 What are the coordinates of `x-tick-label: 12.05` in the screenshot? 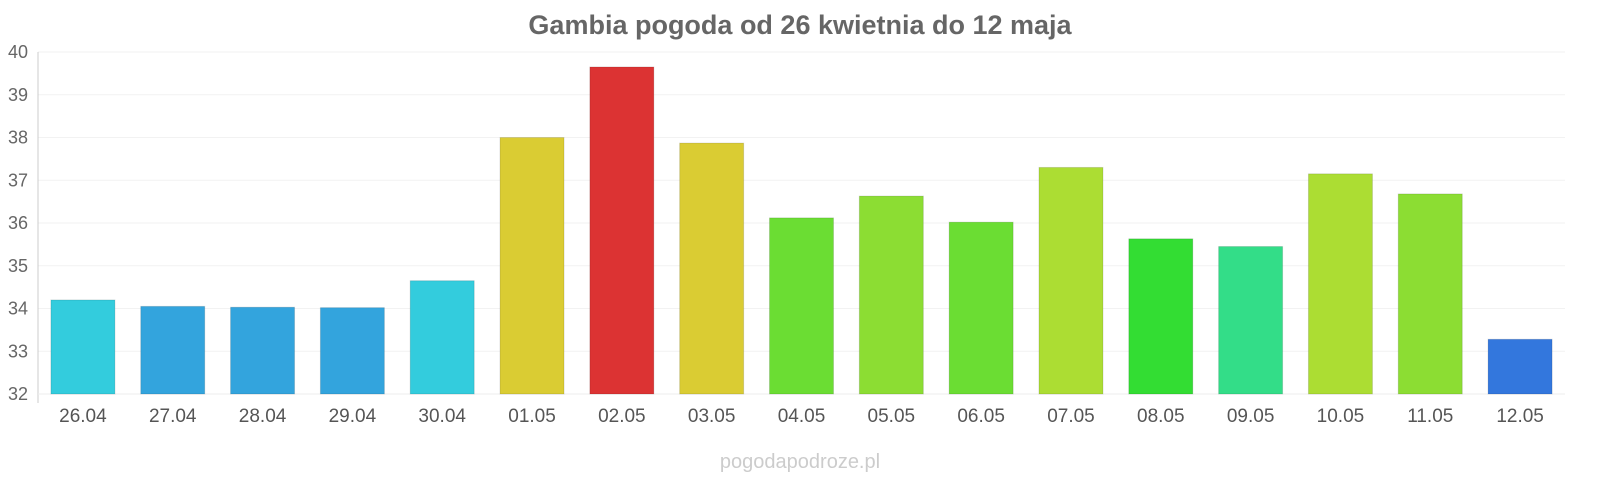 It's located at (1520, 416).